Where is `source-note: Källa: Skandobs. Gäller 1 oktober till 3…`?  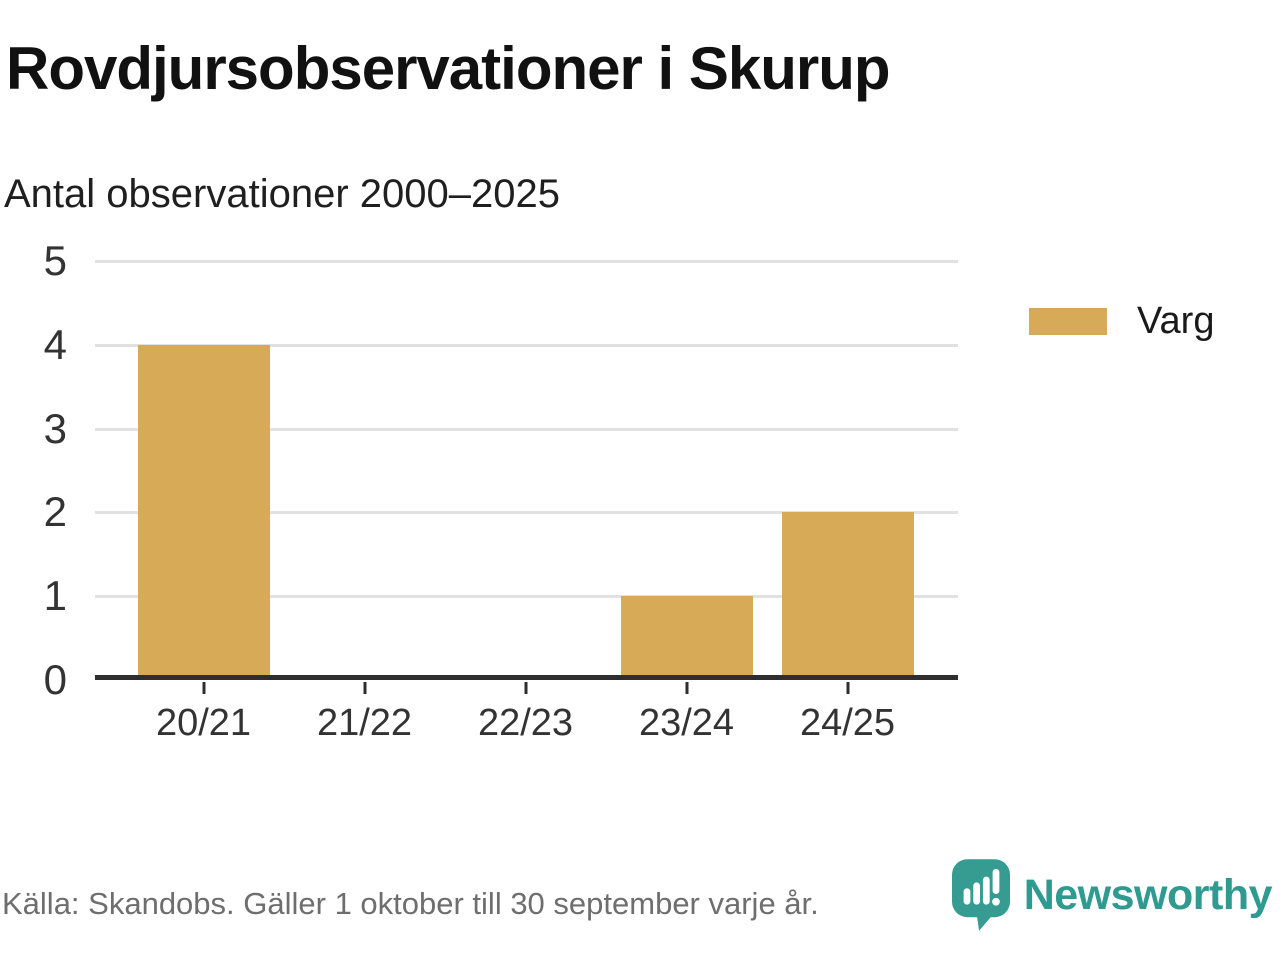
source-note: Källa: Skandobs. Gäller 1 oktober till 3… is located at coordinates (410, 903).